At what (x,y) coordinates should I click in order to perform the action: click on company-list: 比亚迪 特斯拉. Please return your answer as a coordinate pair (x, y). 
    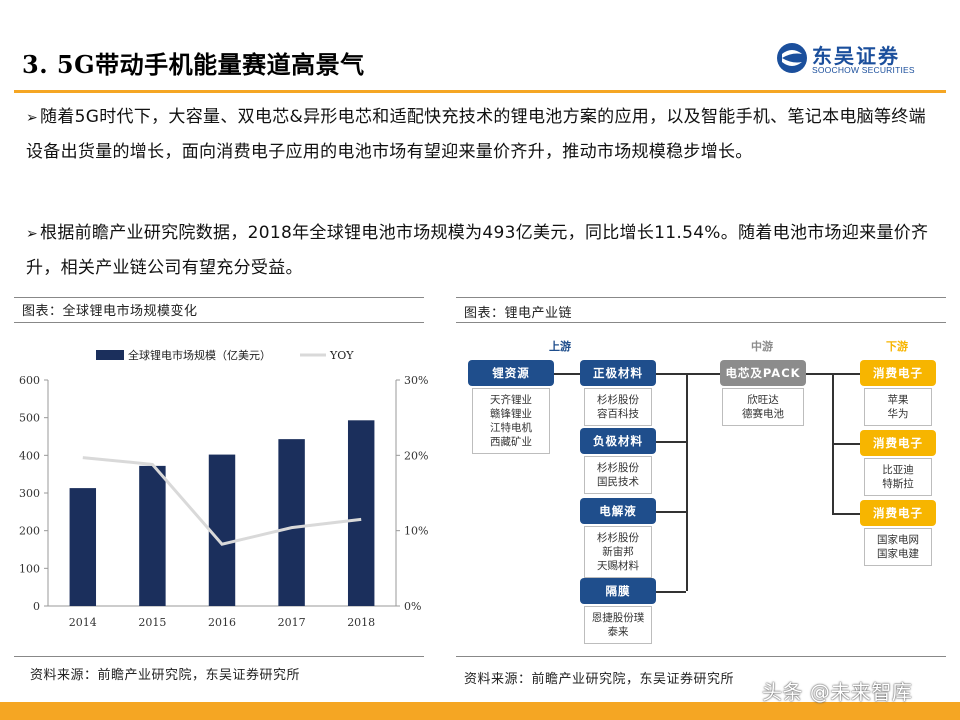
    Looking at the image, I should click on (898, 477).